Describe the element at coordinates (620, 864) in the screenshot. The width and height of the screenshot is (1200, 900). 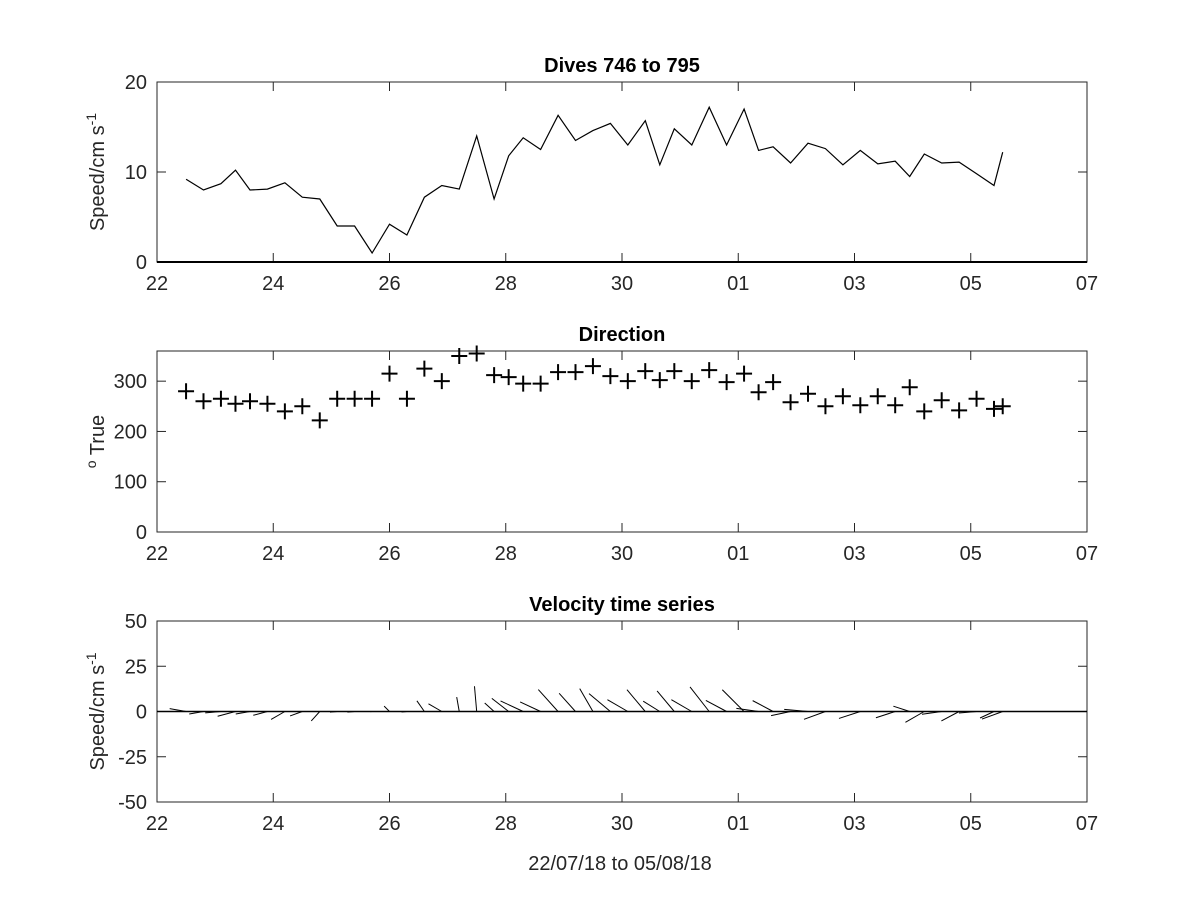
I see `figure-x-axis-label: 22/07/18 to 05/08/18` at that location.